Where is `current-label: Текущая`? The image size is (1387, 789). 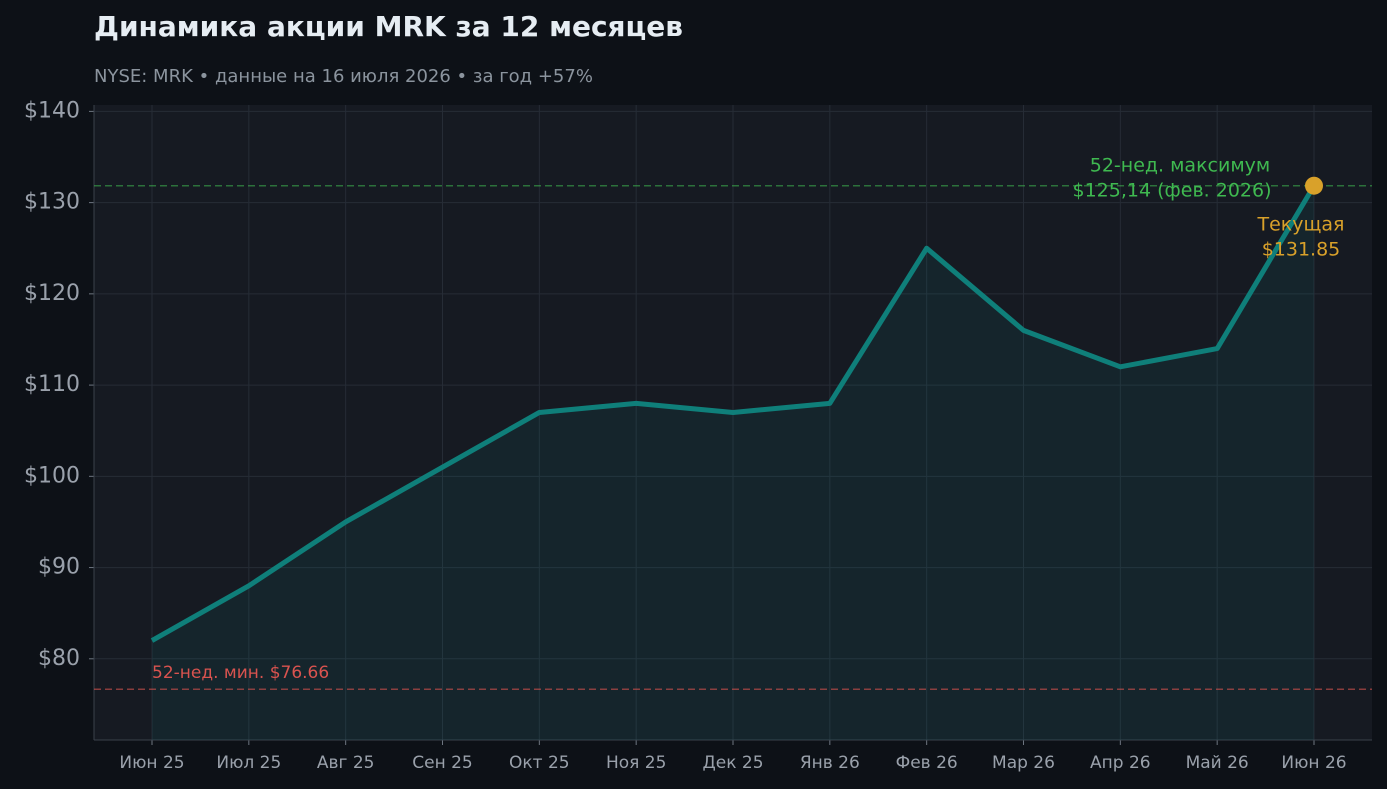
current-label: Текущая is located at coordinates (1301, 225).